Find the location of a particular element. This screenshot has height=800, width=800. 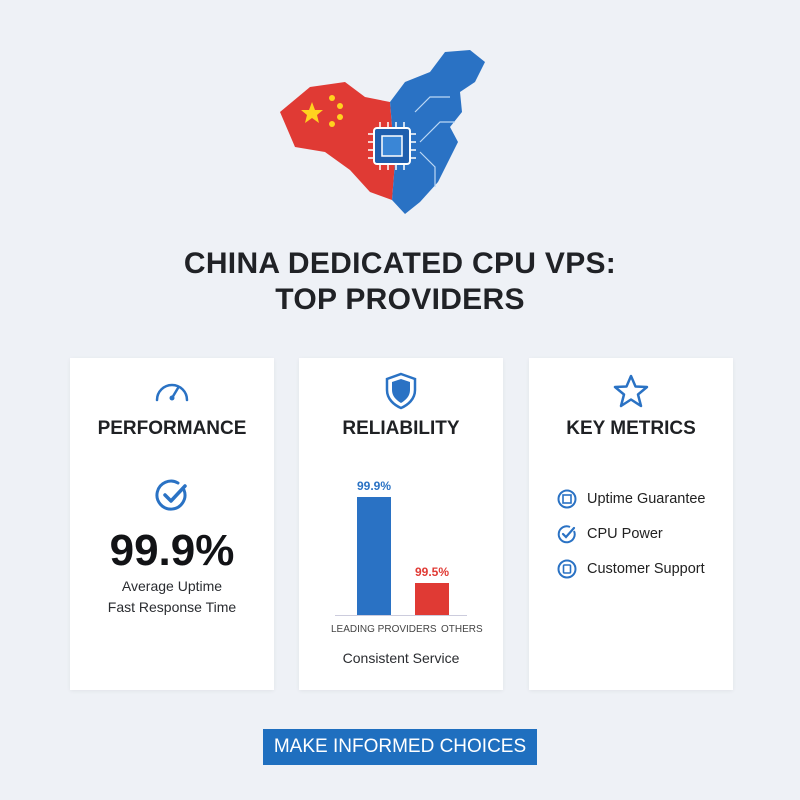

uptime-label: Average Uptime is located at coordinates (172, 586).